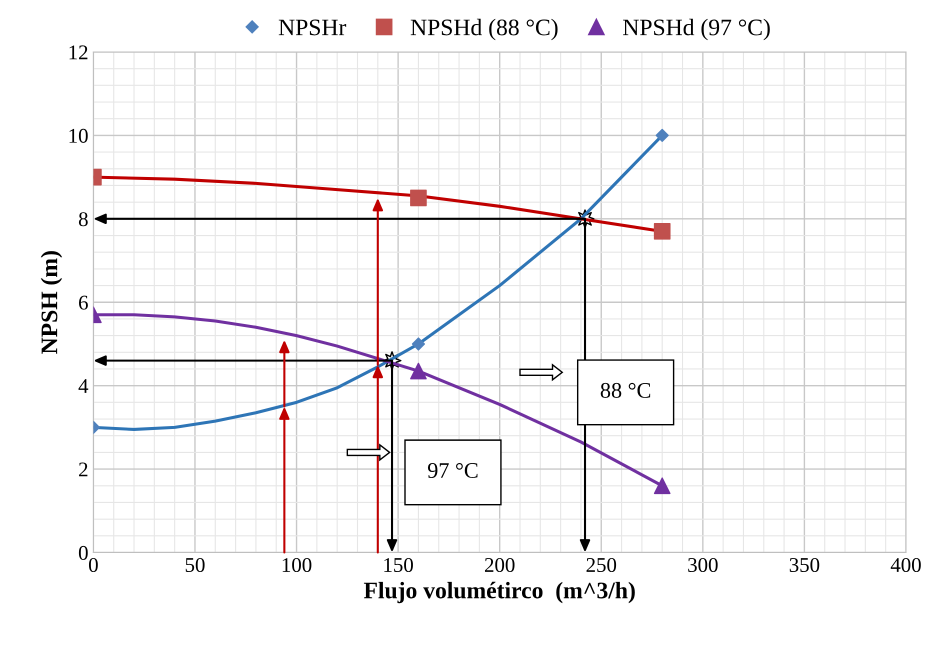 The width and height of the screenshot is (934, 650). I want to click on y-tick-label: 4, so click(83, 386).